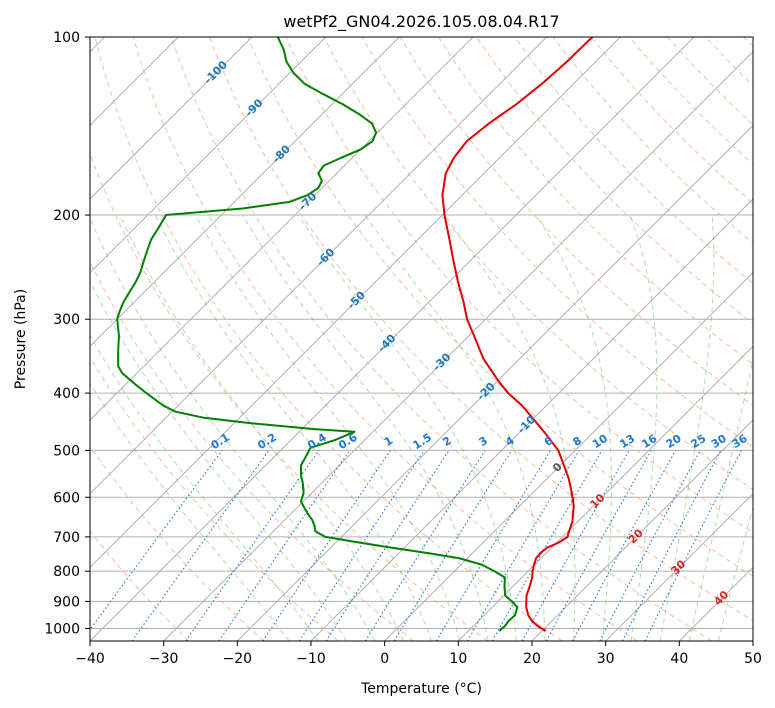 Image resolution: width=775 pixels, height=708 pixels. Describe the element at coordinates (66, 572) in the screenshot. I see `y-tick-label: 800` at that location.